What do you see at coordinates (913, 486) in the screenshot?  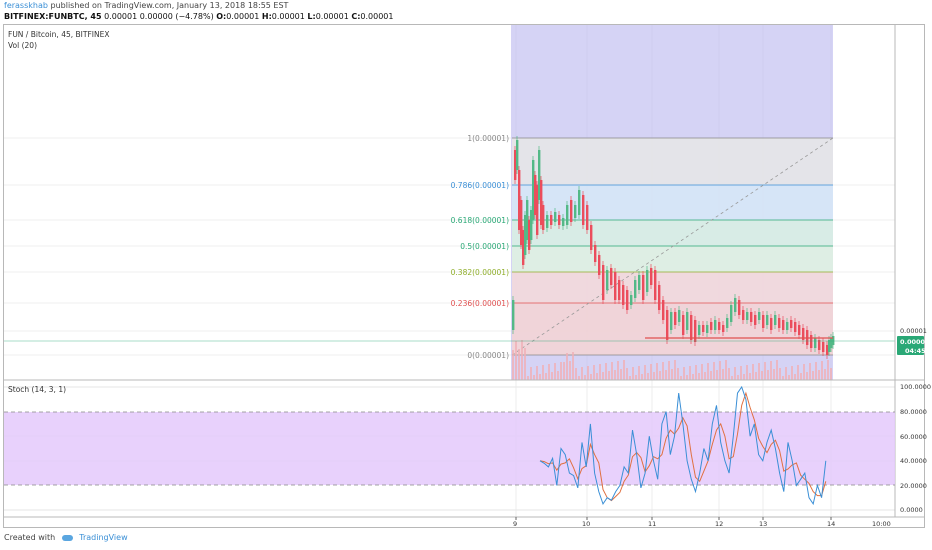 I see `stoch-axis-label: 20.0000` at bounding box center [913, 486].